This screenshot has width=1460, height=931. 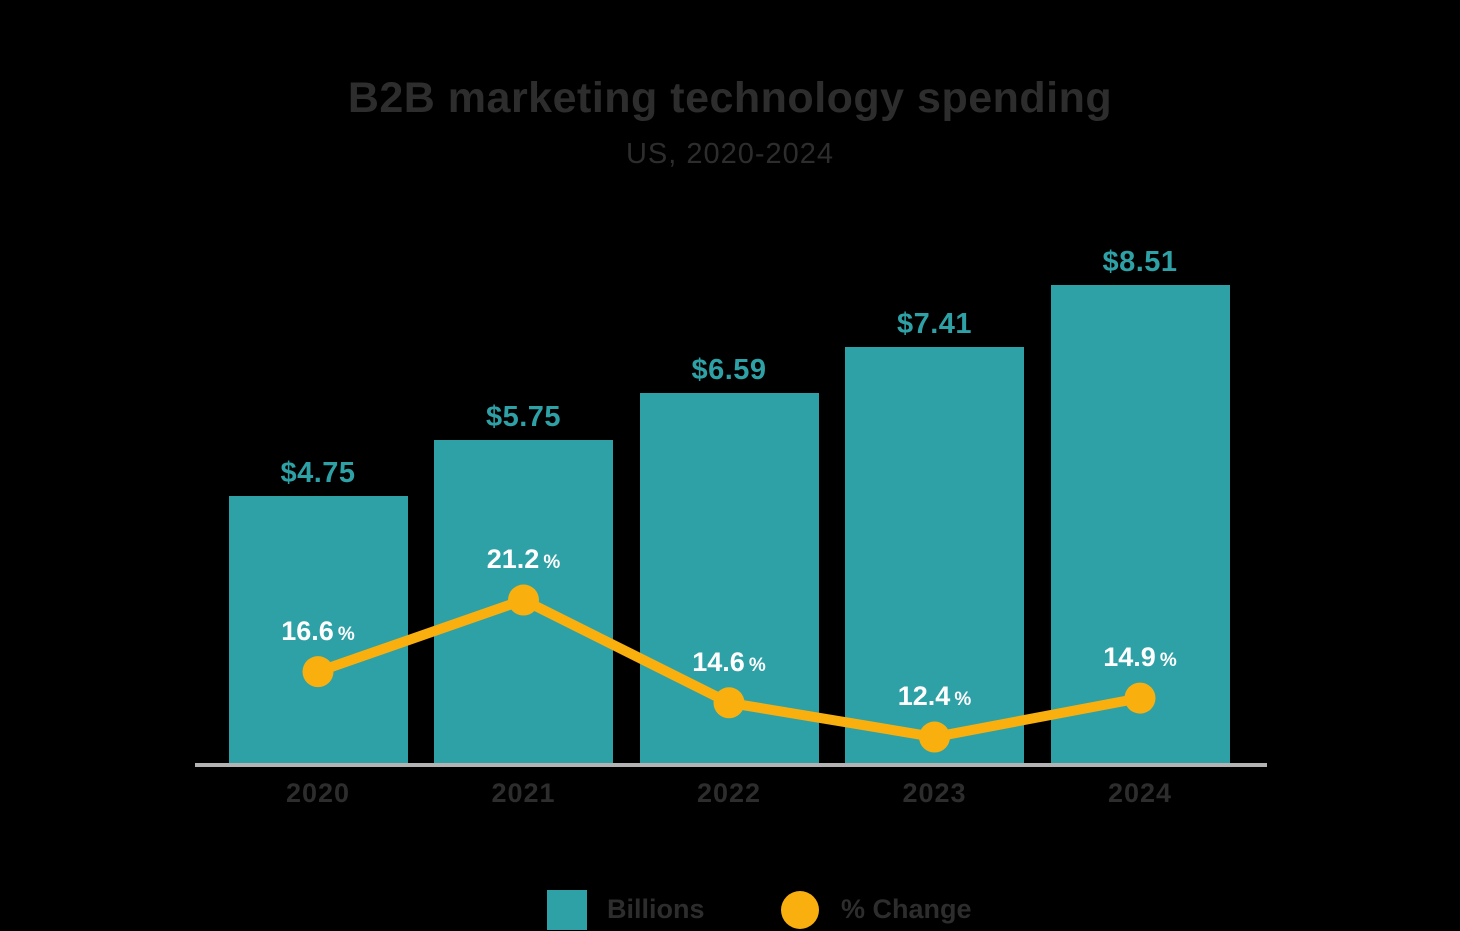 What do you see at coordinates (1129, 657) in the screenshot?
I see `pct-value: 14.9` at bounding box center [1129, 657].